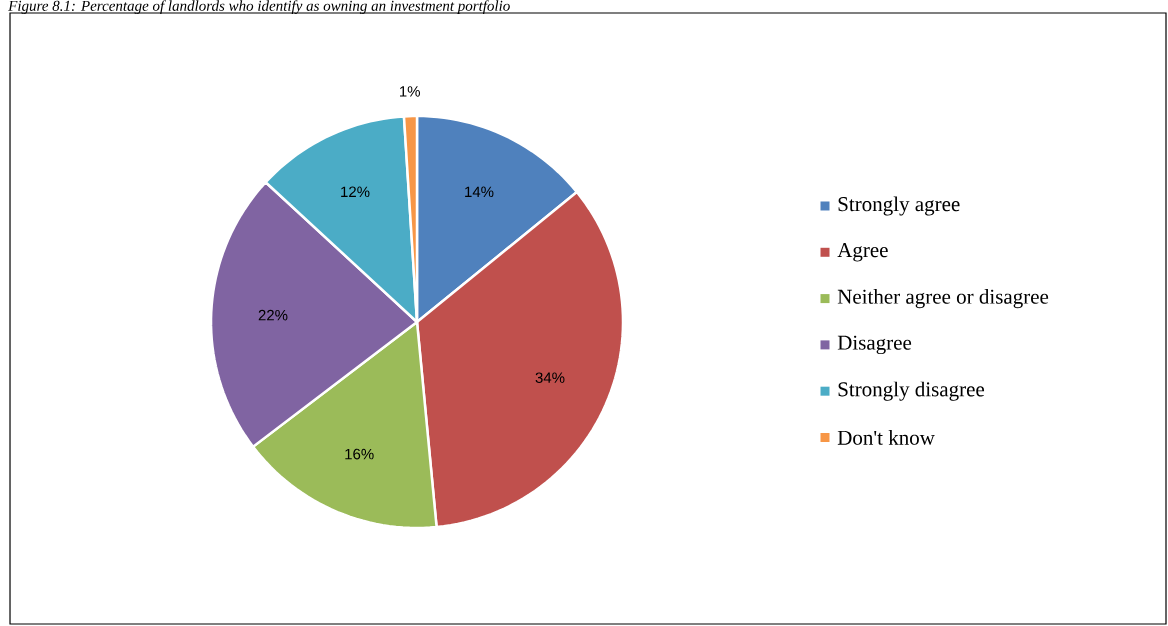 Image resolution: width=1168 pixels, height=626 pixels. Describe the element at coordinates (479, 192) in the screenshot. I see `data-label: 14%` at that location.